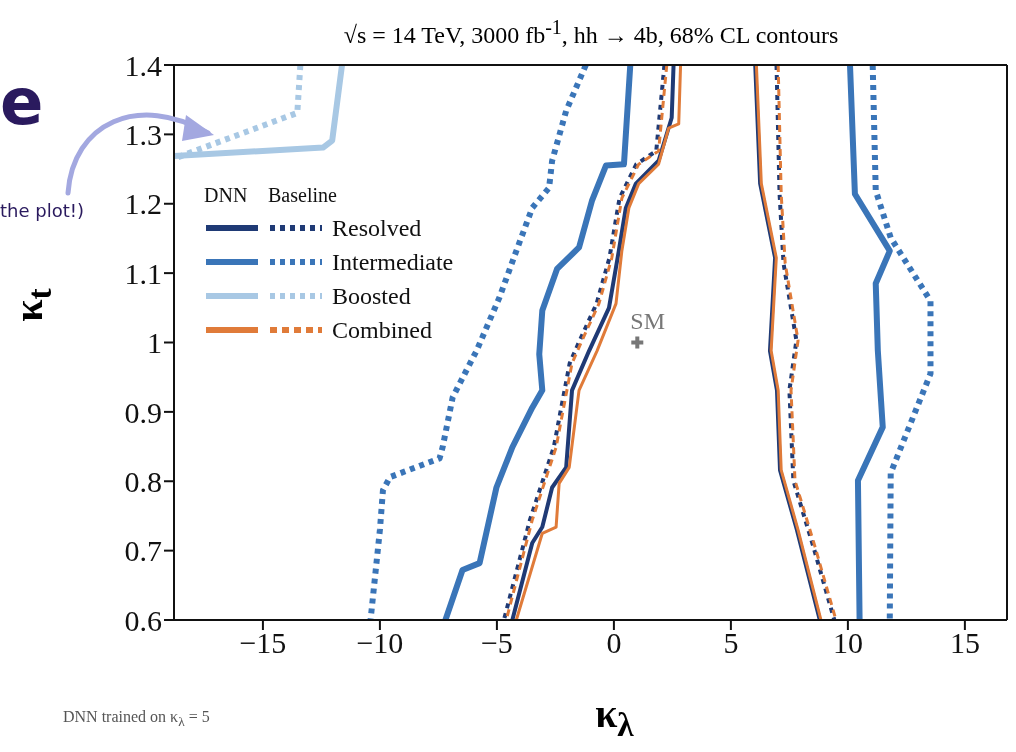 Image resolution: width=1016 pixels, height=752 pixels. I want to click on y-tick-label: 0.9, so click(143, 412).